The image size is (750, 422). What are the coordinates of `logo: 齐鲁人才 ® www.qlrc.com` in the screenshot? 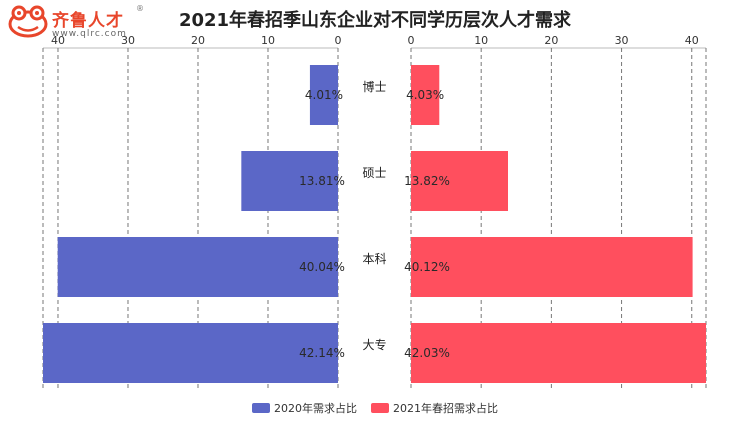 It's located at (83, 23).